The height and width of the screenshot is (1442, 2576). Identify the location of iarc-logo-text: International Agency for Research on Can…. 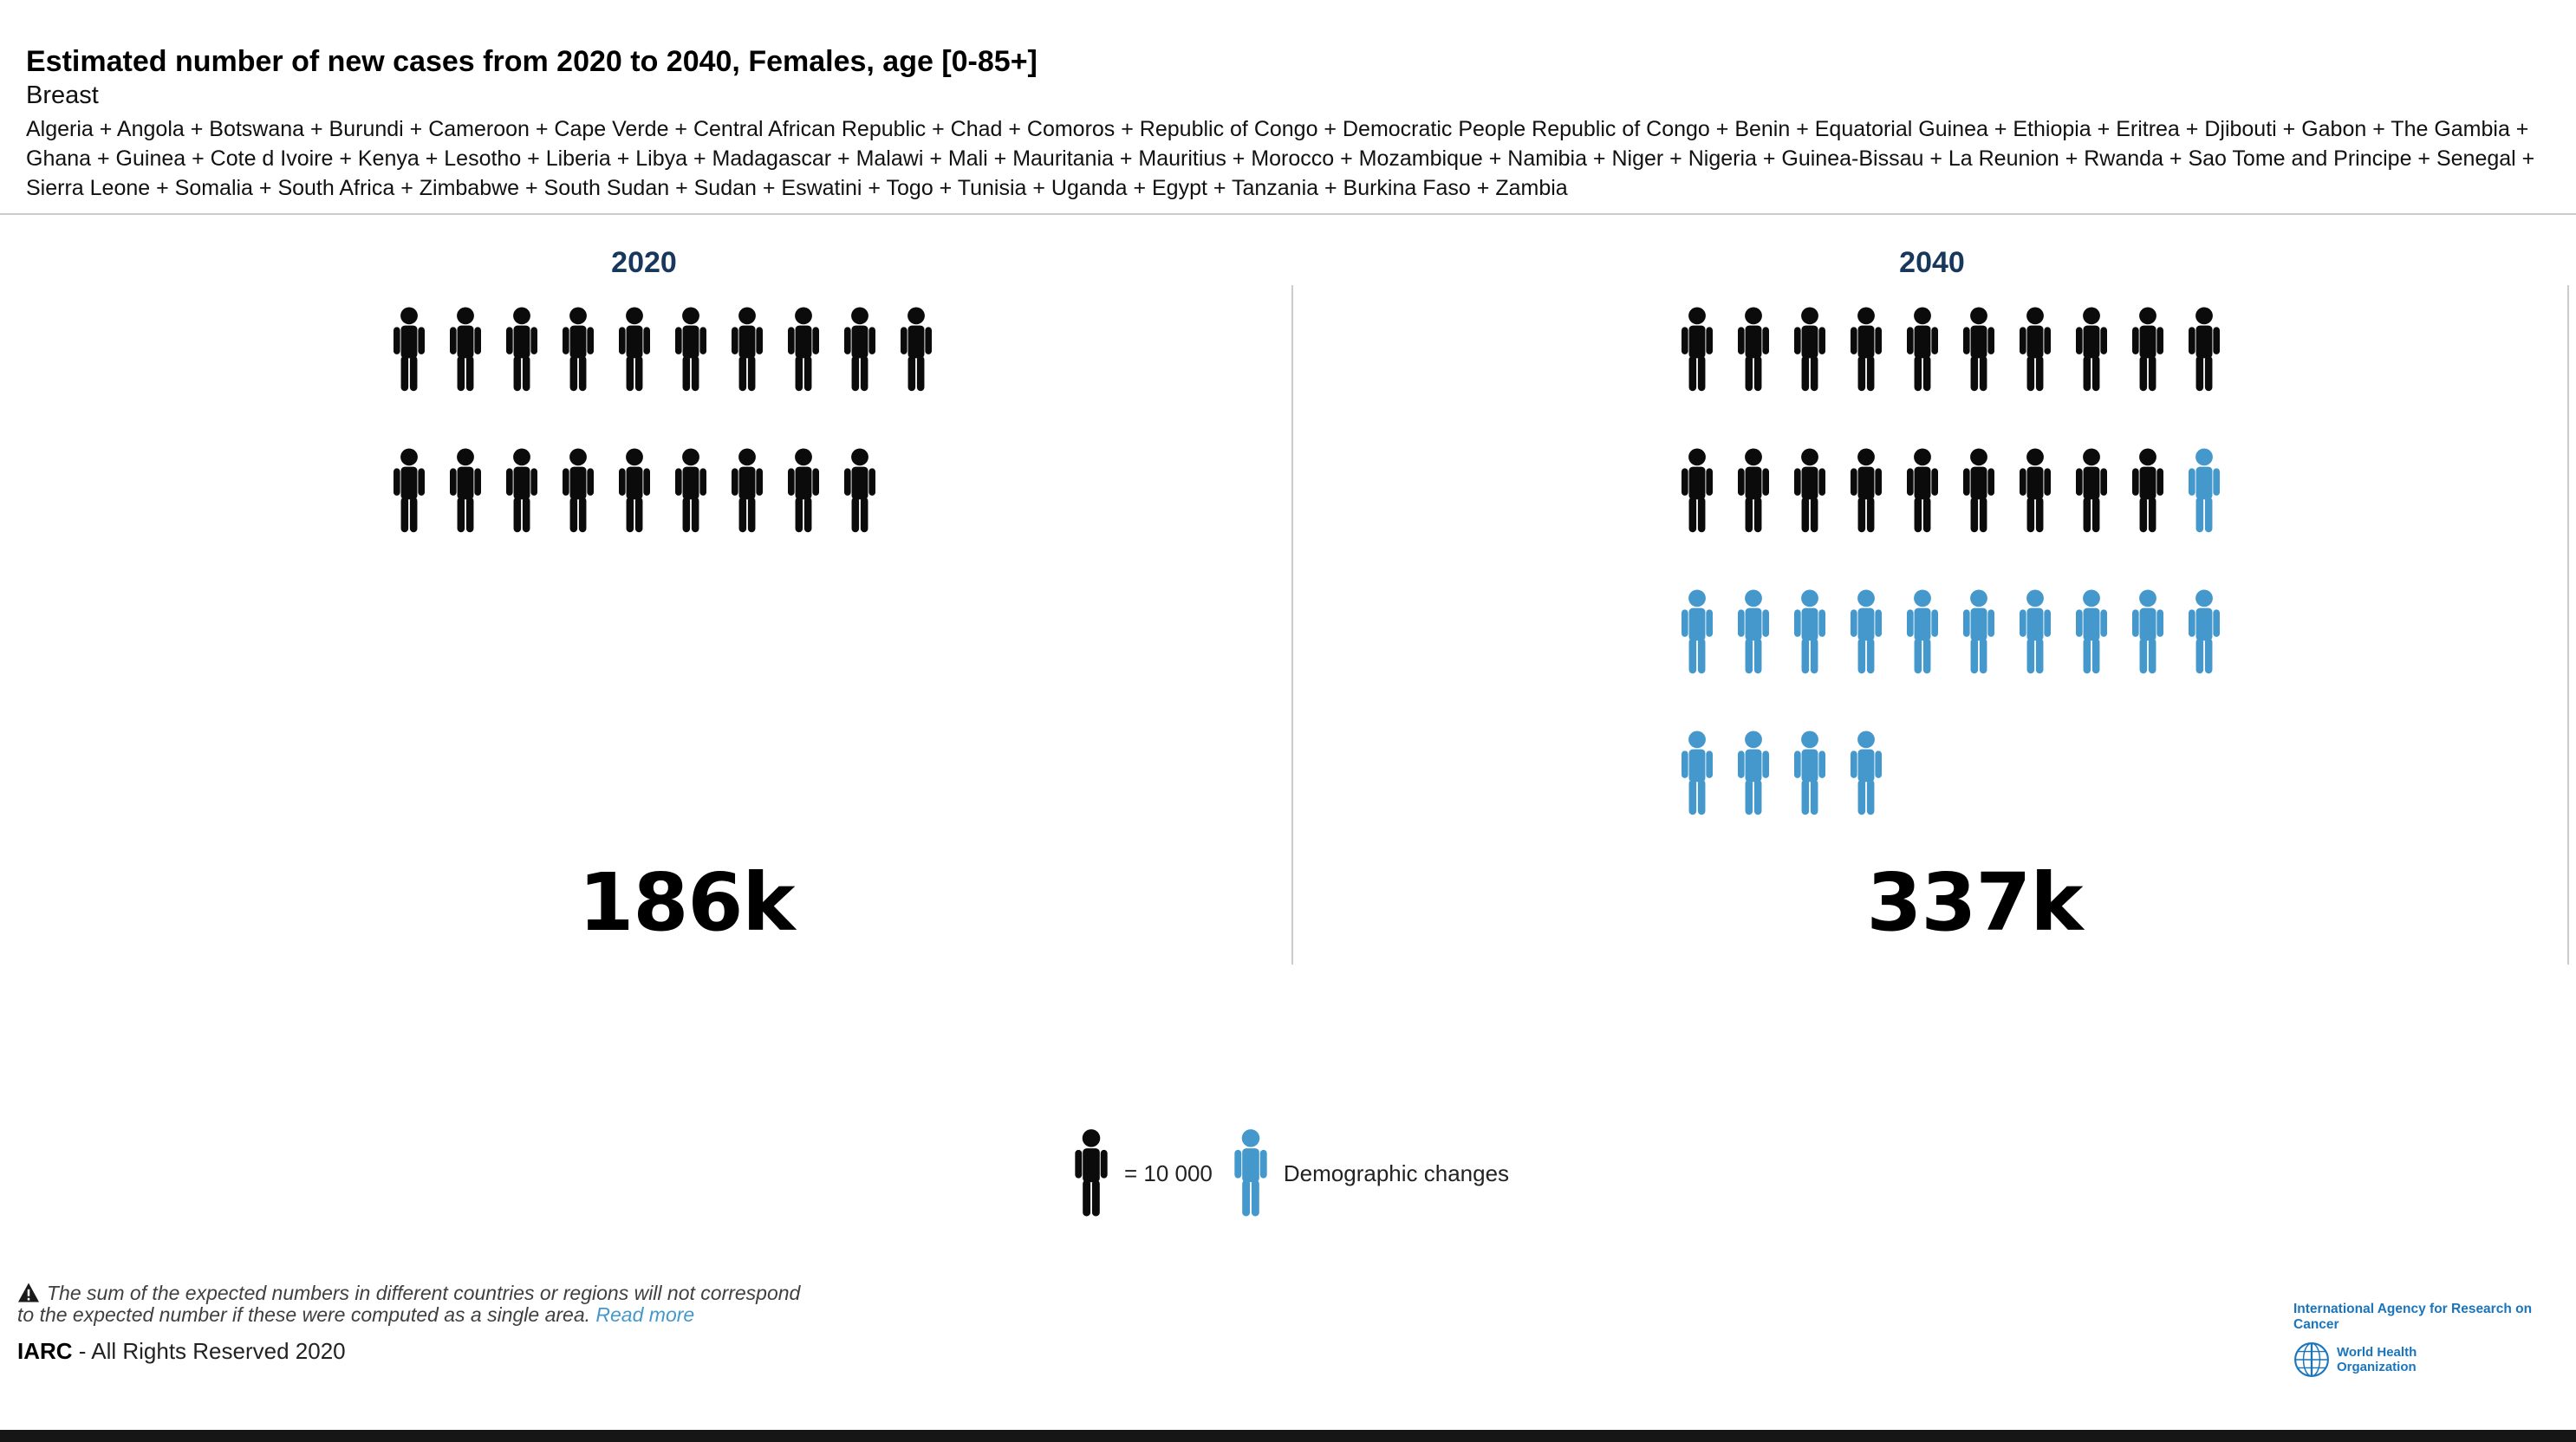
(2413, 1317).